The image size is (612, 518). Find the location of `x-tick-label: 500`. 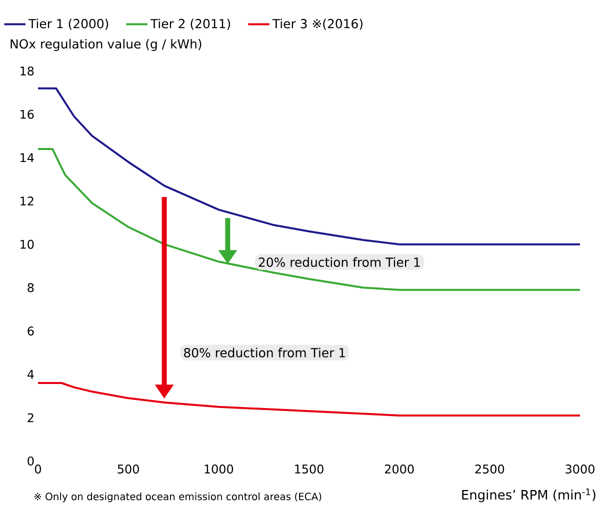

x-tick-label: 500 is located at coordinates (128, 469).